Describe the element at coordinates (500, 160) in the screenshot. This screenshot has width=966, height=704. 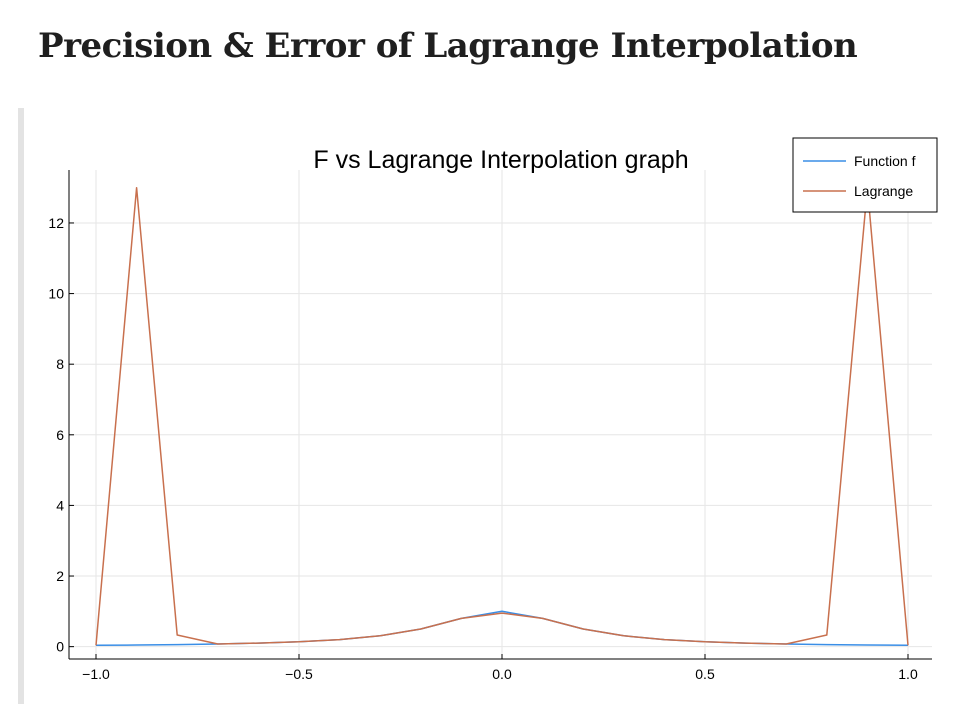
I see `chart-title: F vs Lagrange Interpolation graph` at that location.